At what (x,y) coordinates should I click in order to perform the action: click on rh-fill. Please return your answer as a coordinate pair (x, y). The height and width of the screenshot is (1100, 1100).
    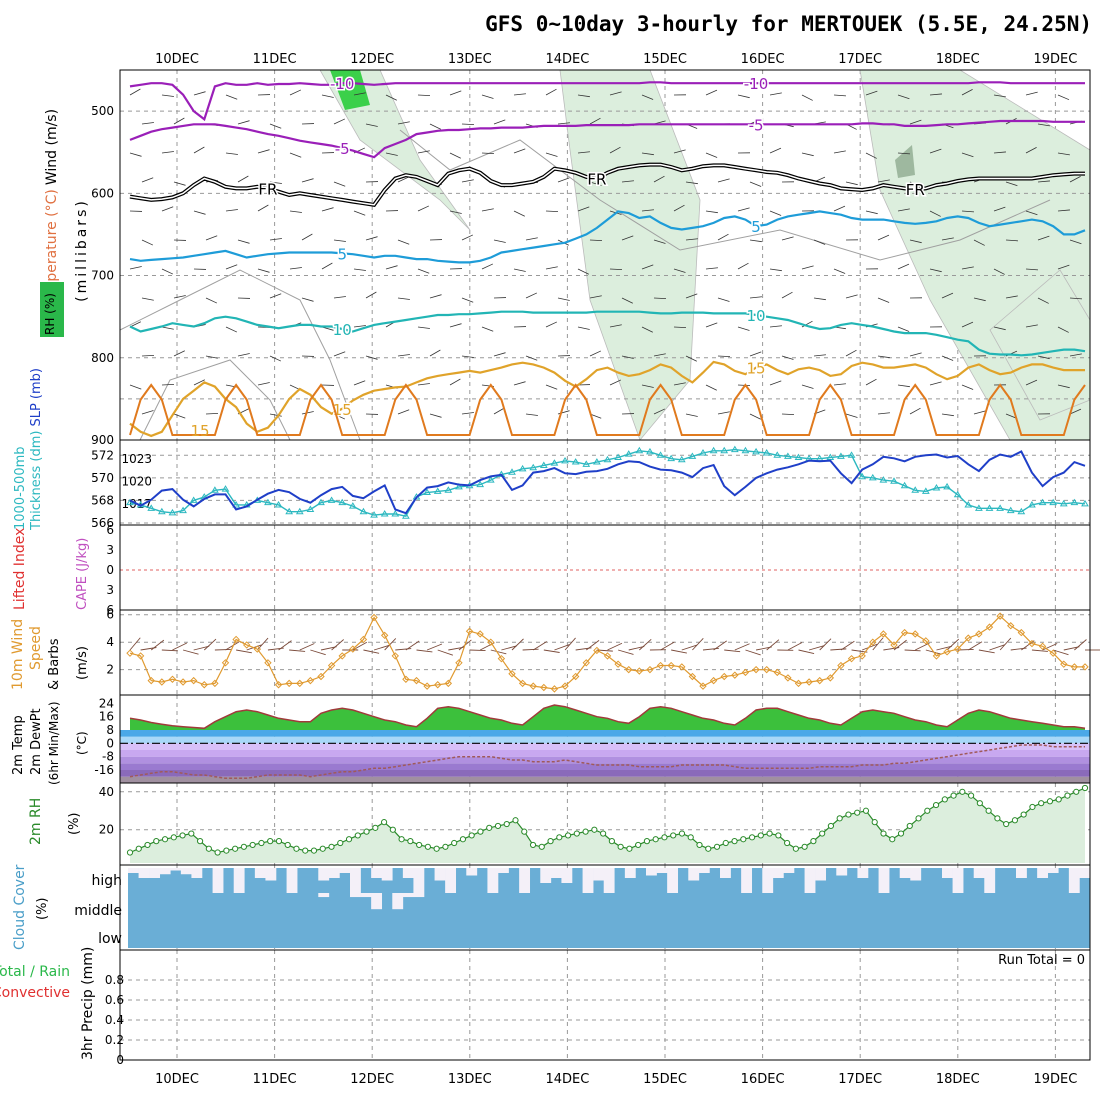
    Looking at the image, I should click on (607, 825).